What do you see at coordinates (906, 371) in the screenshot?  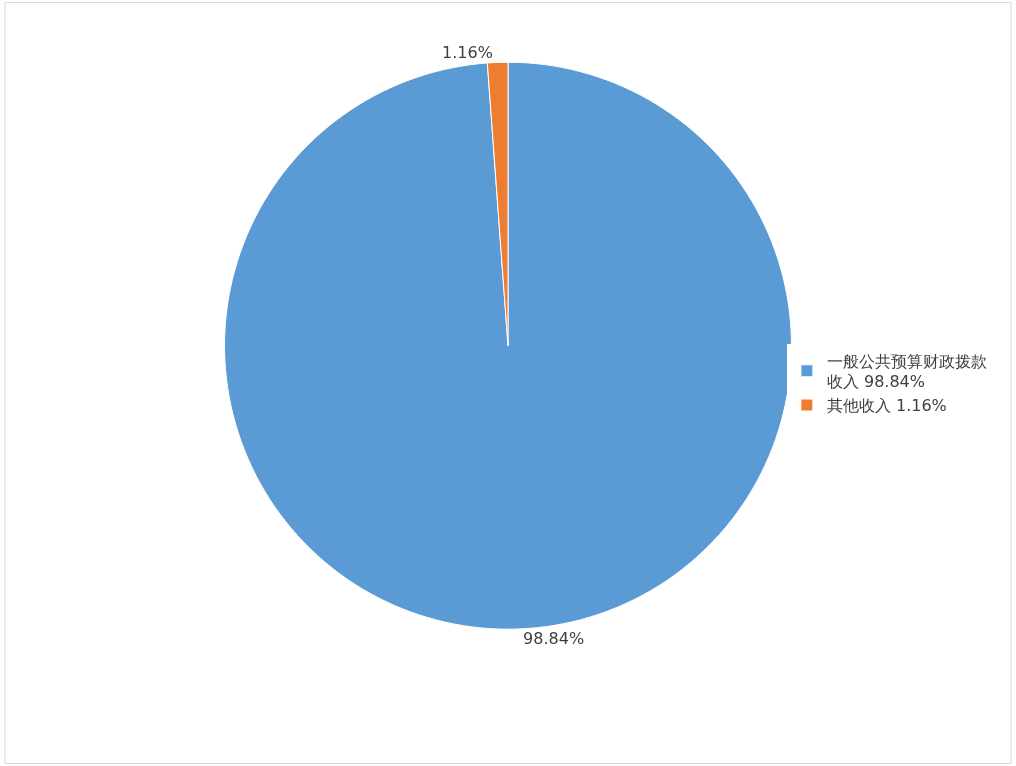 I see `legend-label: 一般公共预算财政拨款收入 98.84%` at bounding box center [906, 371].